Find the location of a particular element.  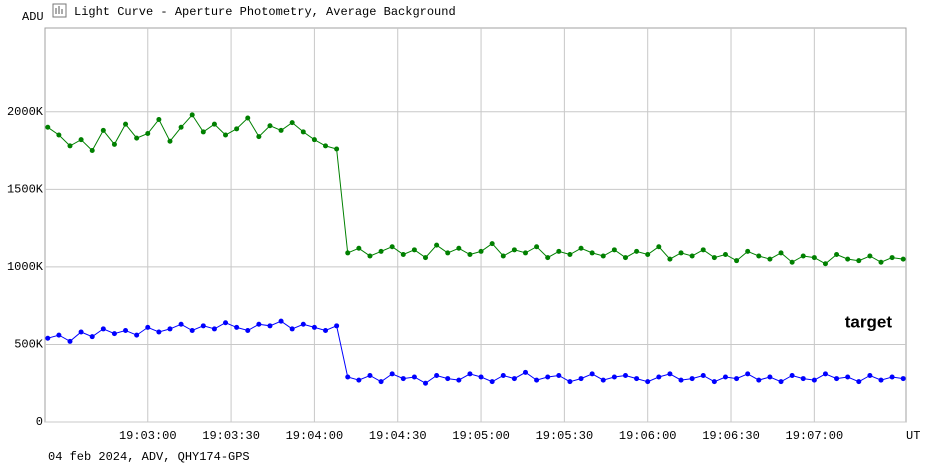

x-axis-label: UT is located at coordinates (913, 436).